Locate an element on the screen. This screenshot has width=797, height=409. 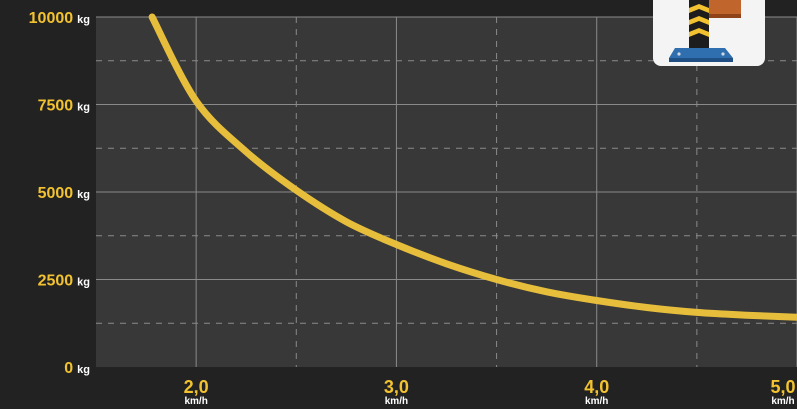
bollard-post-icon is located at coordinates (705, 31).